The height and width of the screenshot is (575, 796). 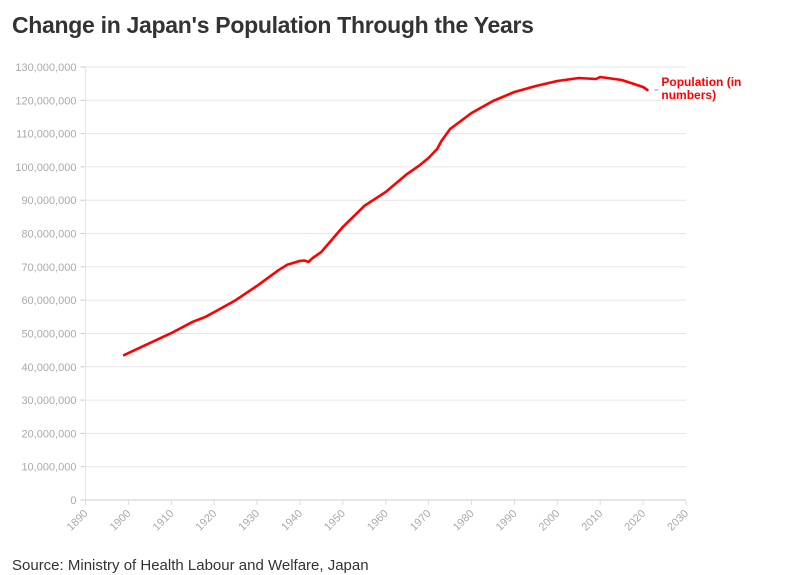 What do you see at coordinates (635, 521) in the screenshot?
I see `x-tick-label: 2020` at bounding box center [635, 521].